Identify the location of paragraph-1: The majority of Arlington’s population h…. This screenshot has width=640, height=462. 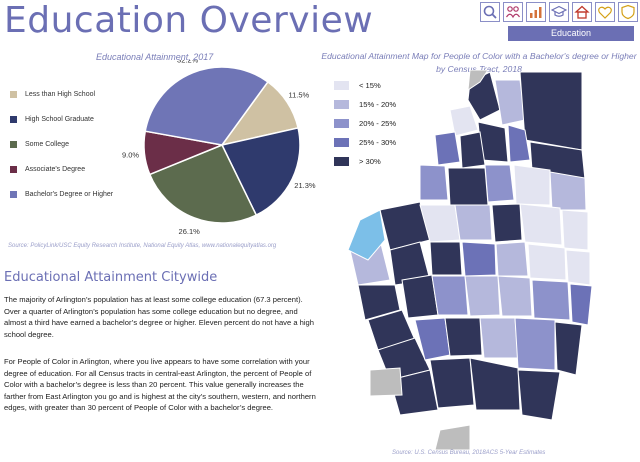
(159, 317).